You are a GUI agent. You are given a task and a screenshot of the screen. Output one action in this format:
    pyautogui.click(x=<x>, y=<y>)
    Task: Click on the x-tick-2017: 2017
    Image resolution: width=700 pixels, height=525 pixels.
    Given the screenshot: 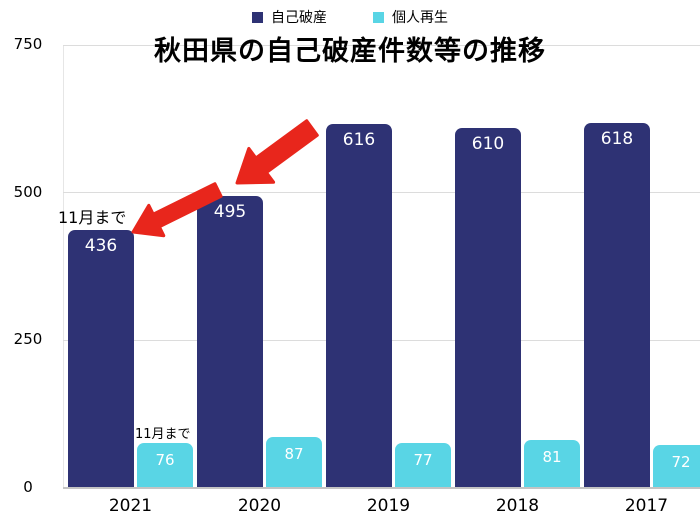 What is the action you would take?
    pyautogui.click(x=646, y=506)
    